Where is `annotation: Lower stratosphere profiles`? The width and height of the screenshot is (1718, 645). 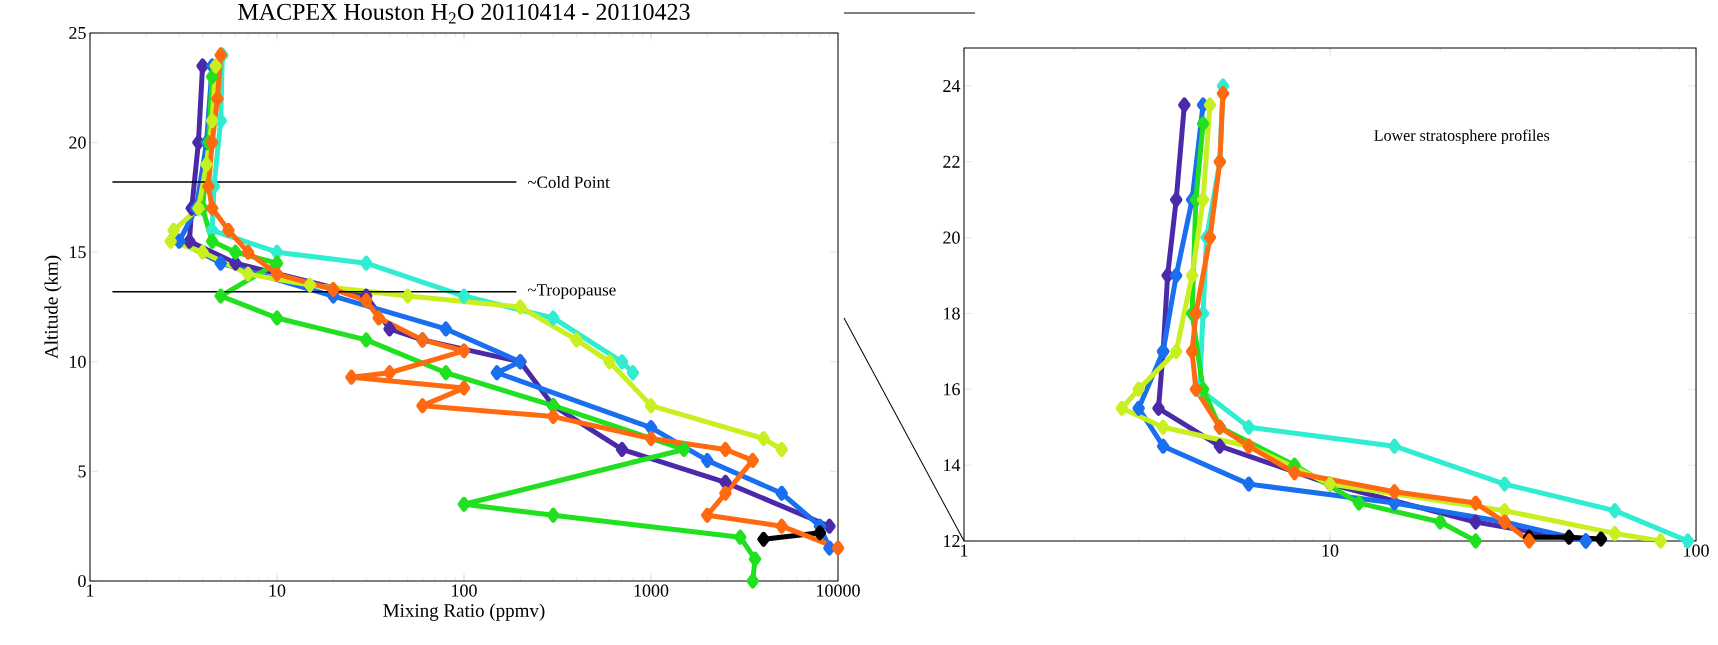 annotation: Lower stratosphere profiles is located at coordinates (1462, 137).